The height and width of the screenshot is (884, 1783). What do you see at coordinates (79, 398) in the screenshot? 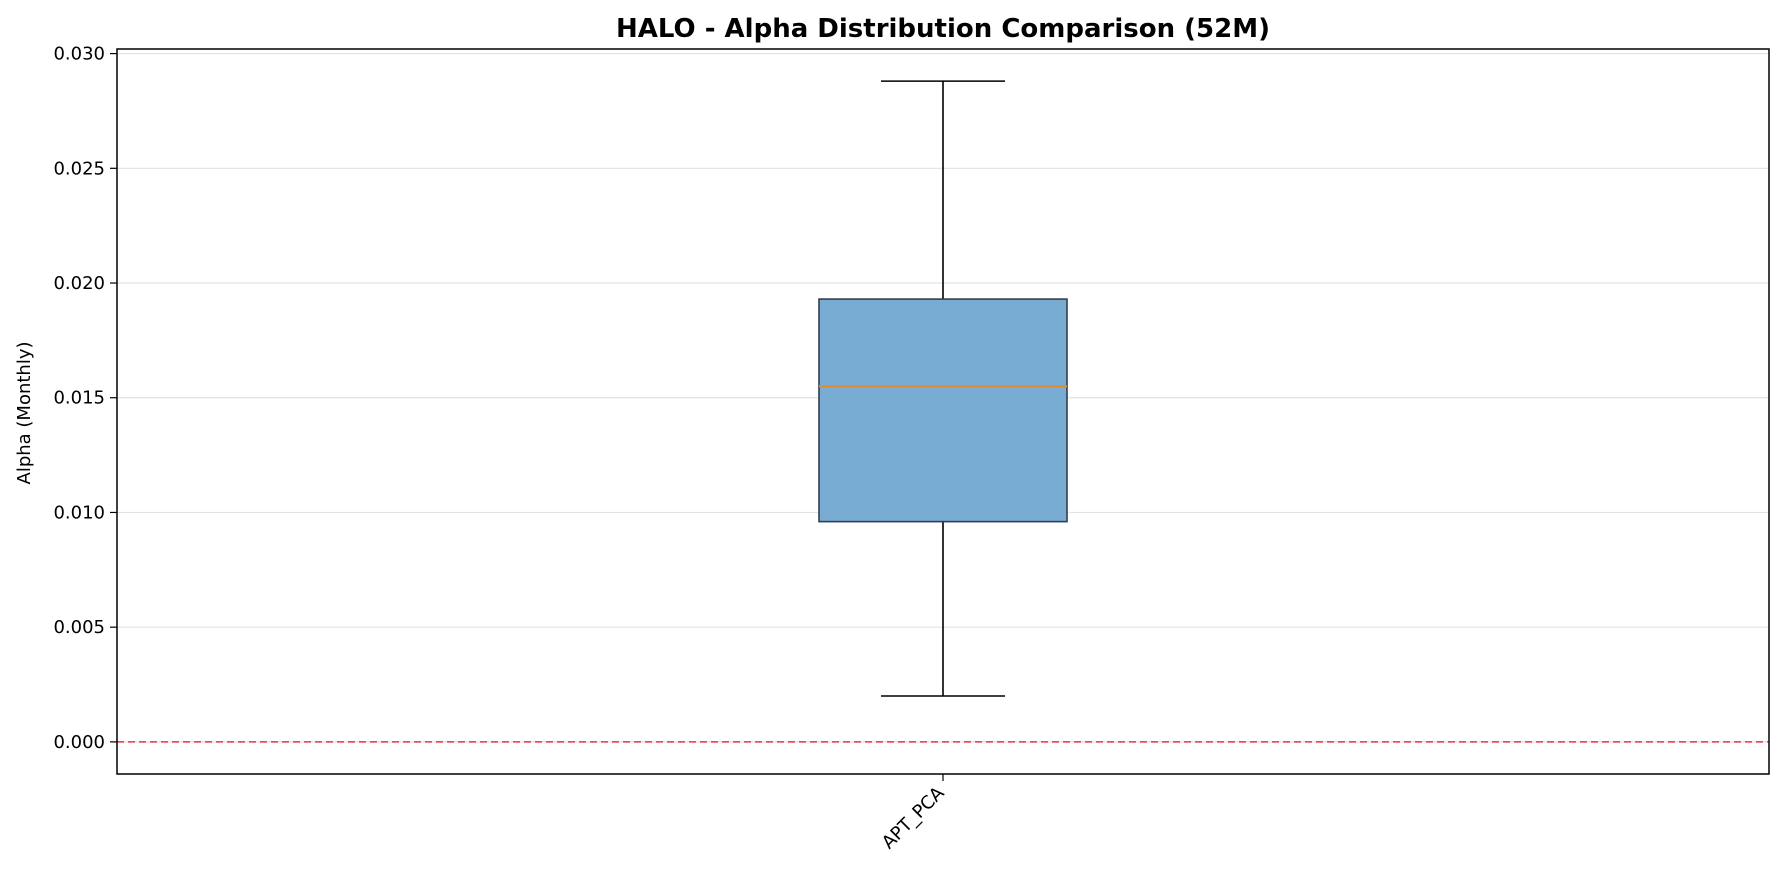
I see `y-tick-label: 0.015` at bounding box center [79, 398].